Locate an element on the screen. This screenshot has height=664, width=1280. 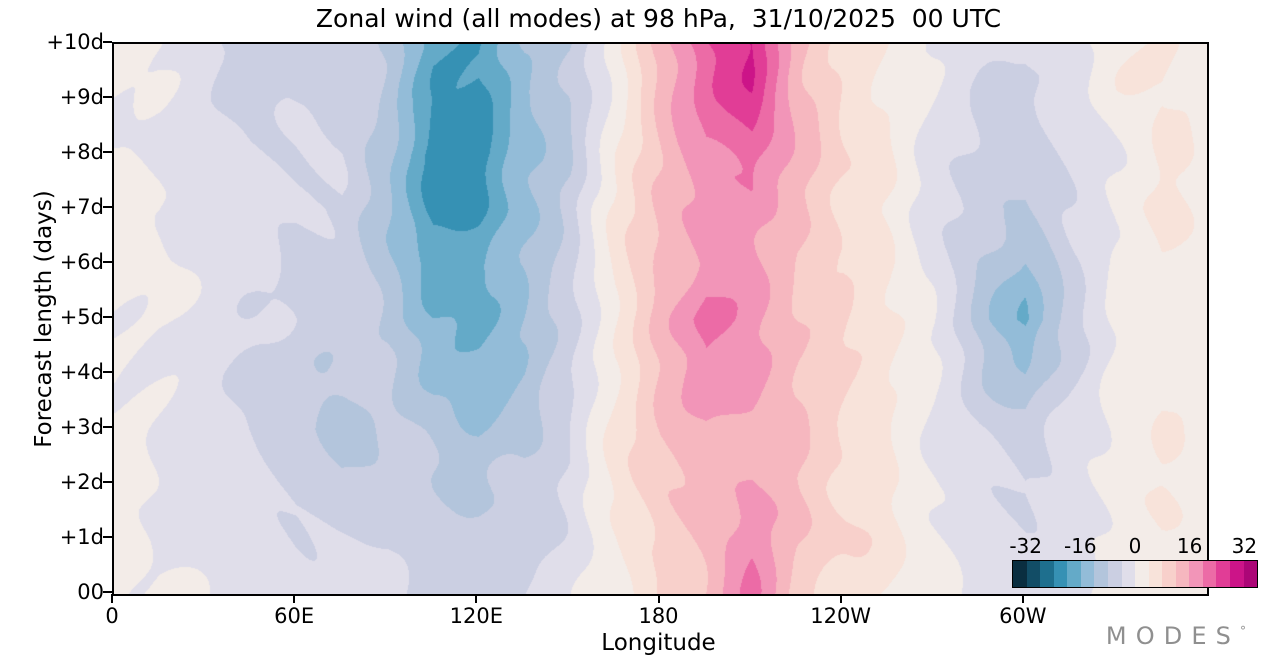
y-tick-label: +10d is located at coordinates (75, 42).